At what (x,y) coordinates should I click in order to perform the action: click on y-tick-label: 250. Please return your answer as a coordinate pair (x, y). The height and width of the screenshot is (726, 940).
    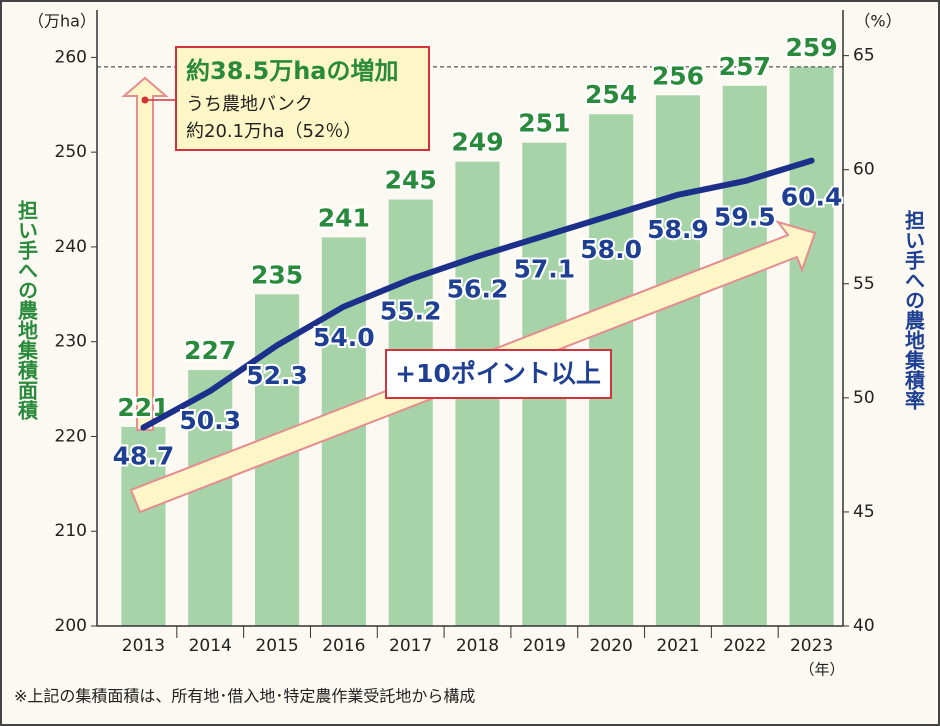
    Looking at the image, I should click on (71, 152).